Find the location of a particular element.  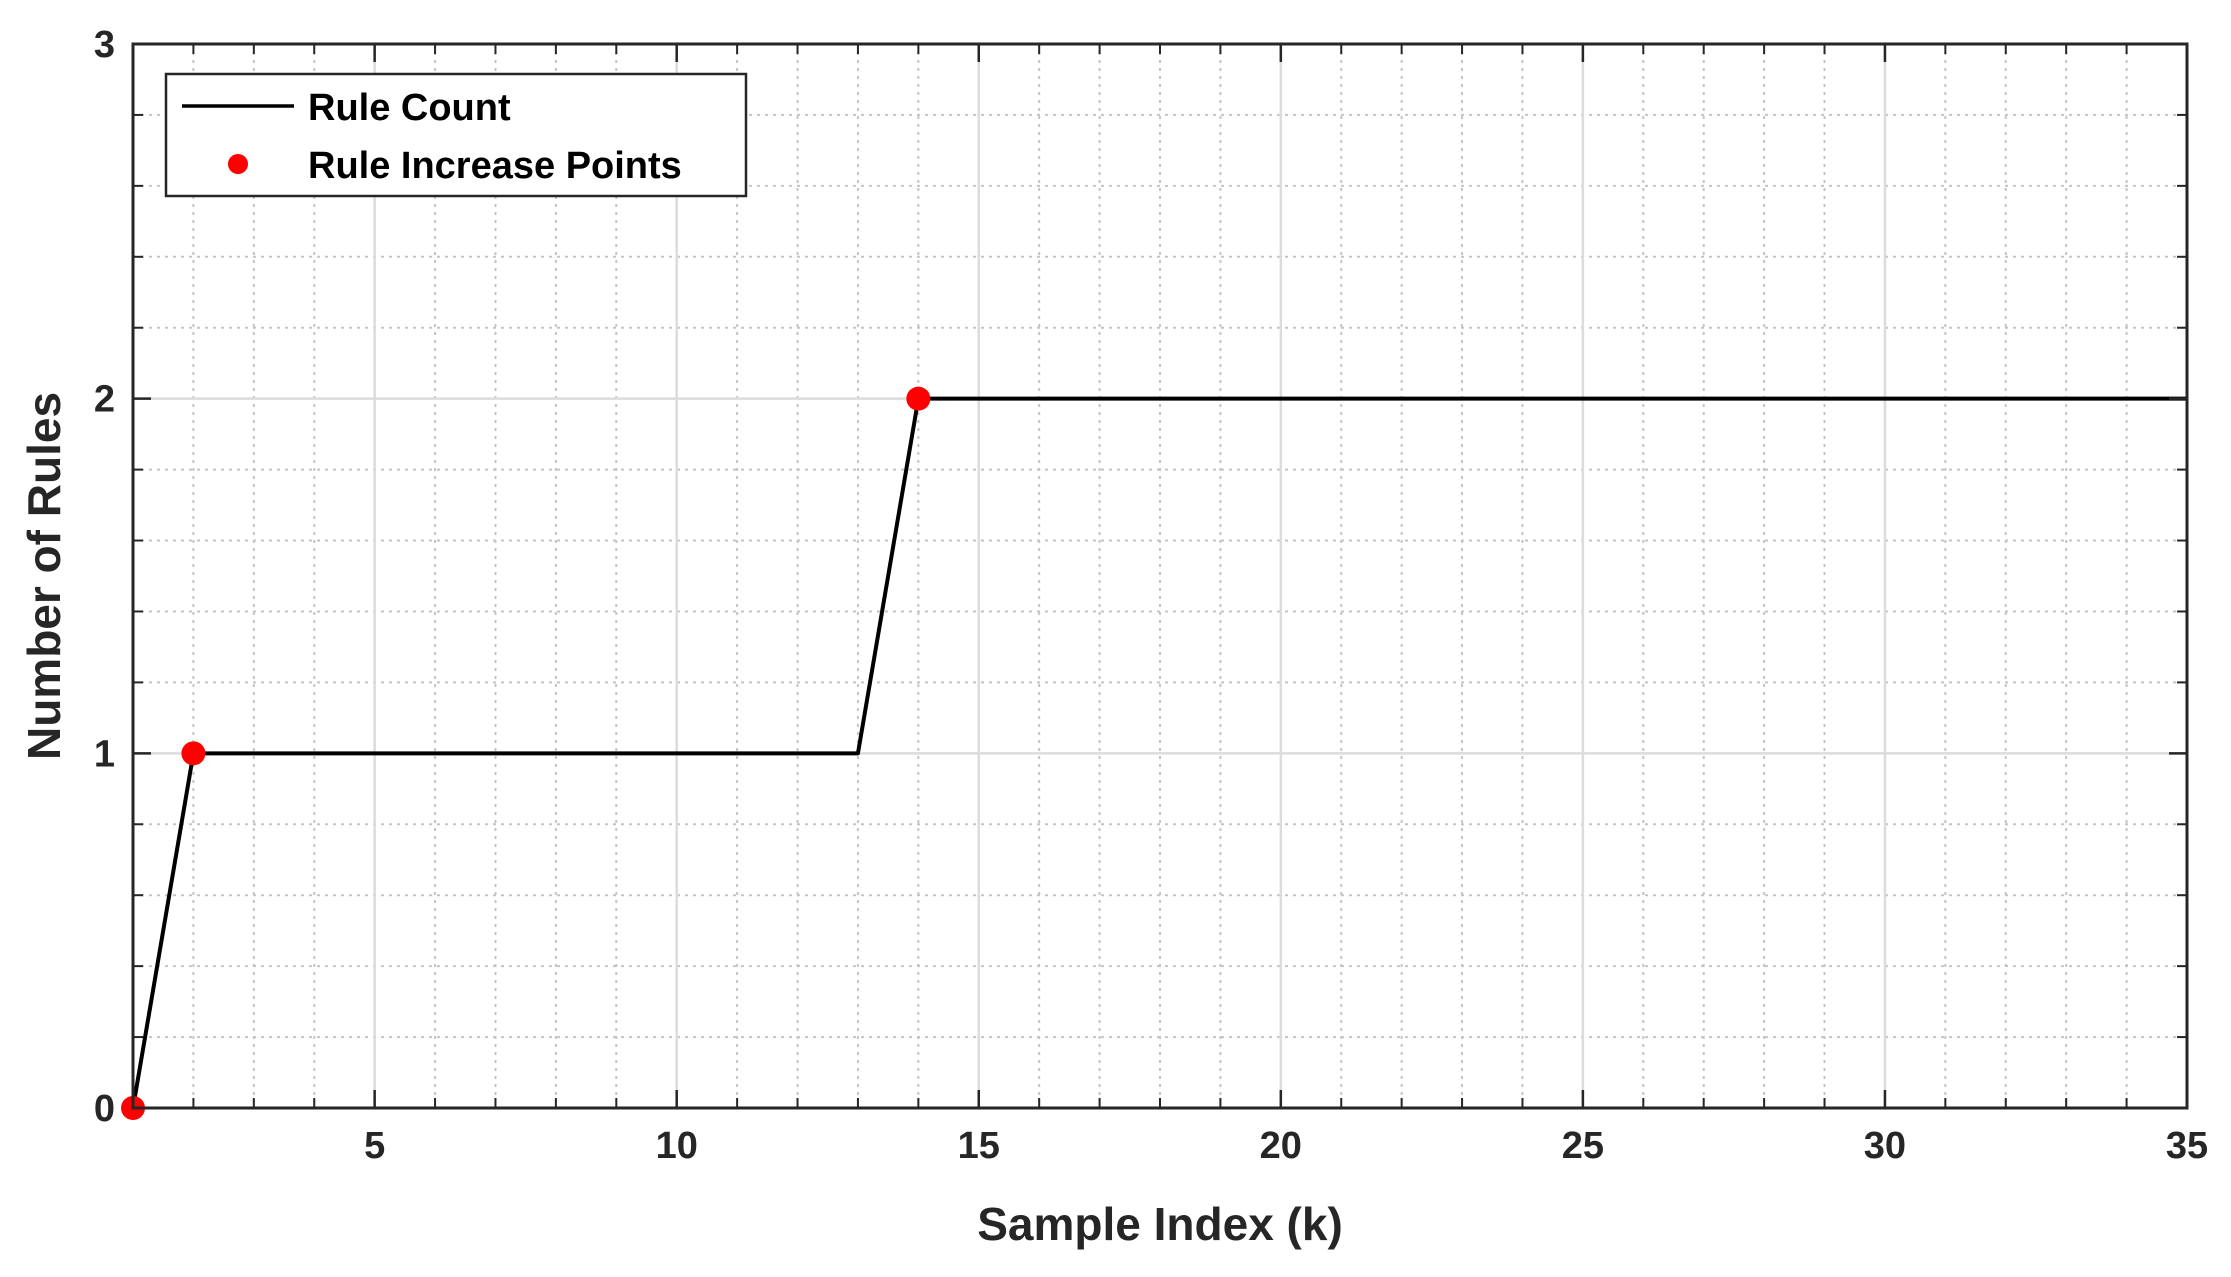

x-tick-label: 15 is located at coordinates (979, 1146).